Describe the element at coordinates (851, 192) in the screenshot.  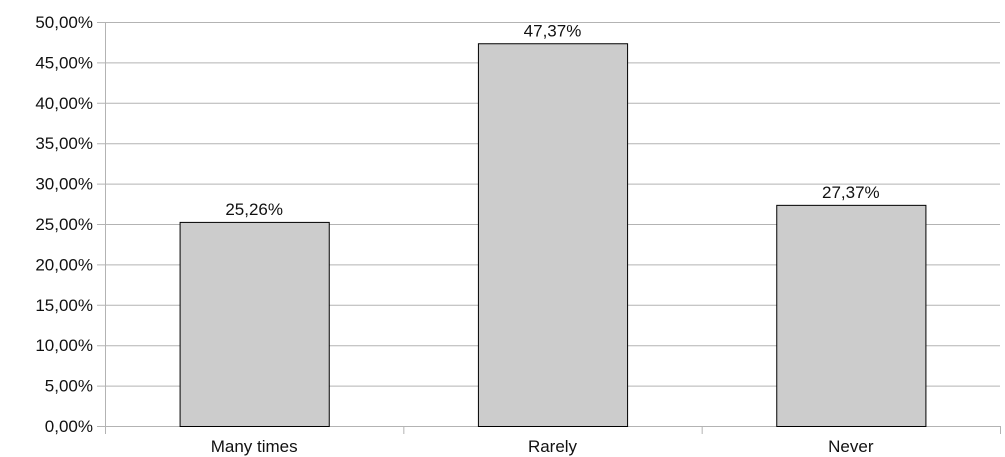
I see `data-label: 27,37%` at that location.